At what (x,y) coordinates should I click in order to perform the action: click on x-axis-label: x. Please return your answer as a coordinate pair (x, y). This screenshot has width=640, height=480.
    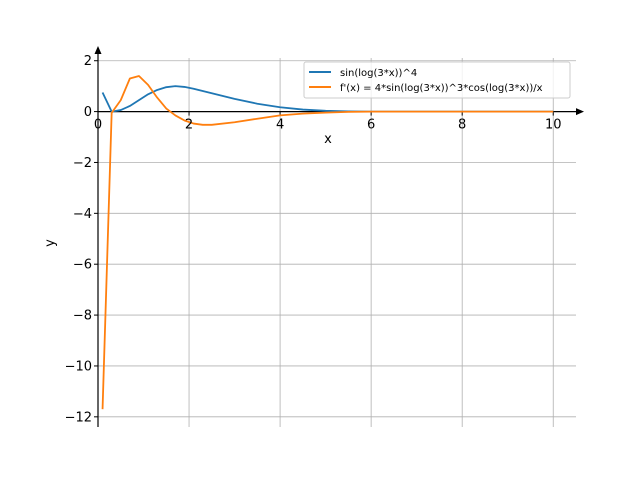
    Looking at the image, I should click on (328, 139).